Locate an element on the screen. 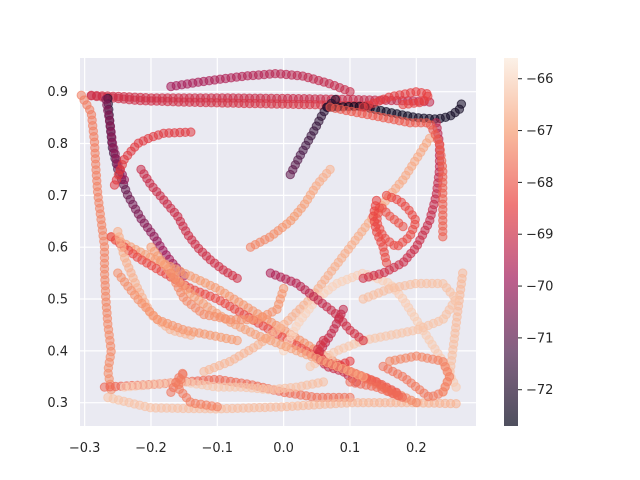 This screenshot has width=640, height=480. colorbar: −72 −71 −70 −69 −68 −67 −66 is located at coordinates (528, 242).